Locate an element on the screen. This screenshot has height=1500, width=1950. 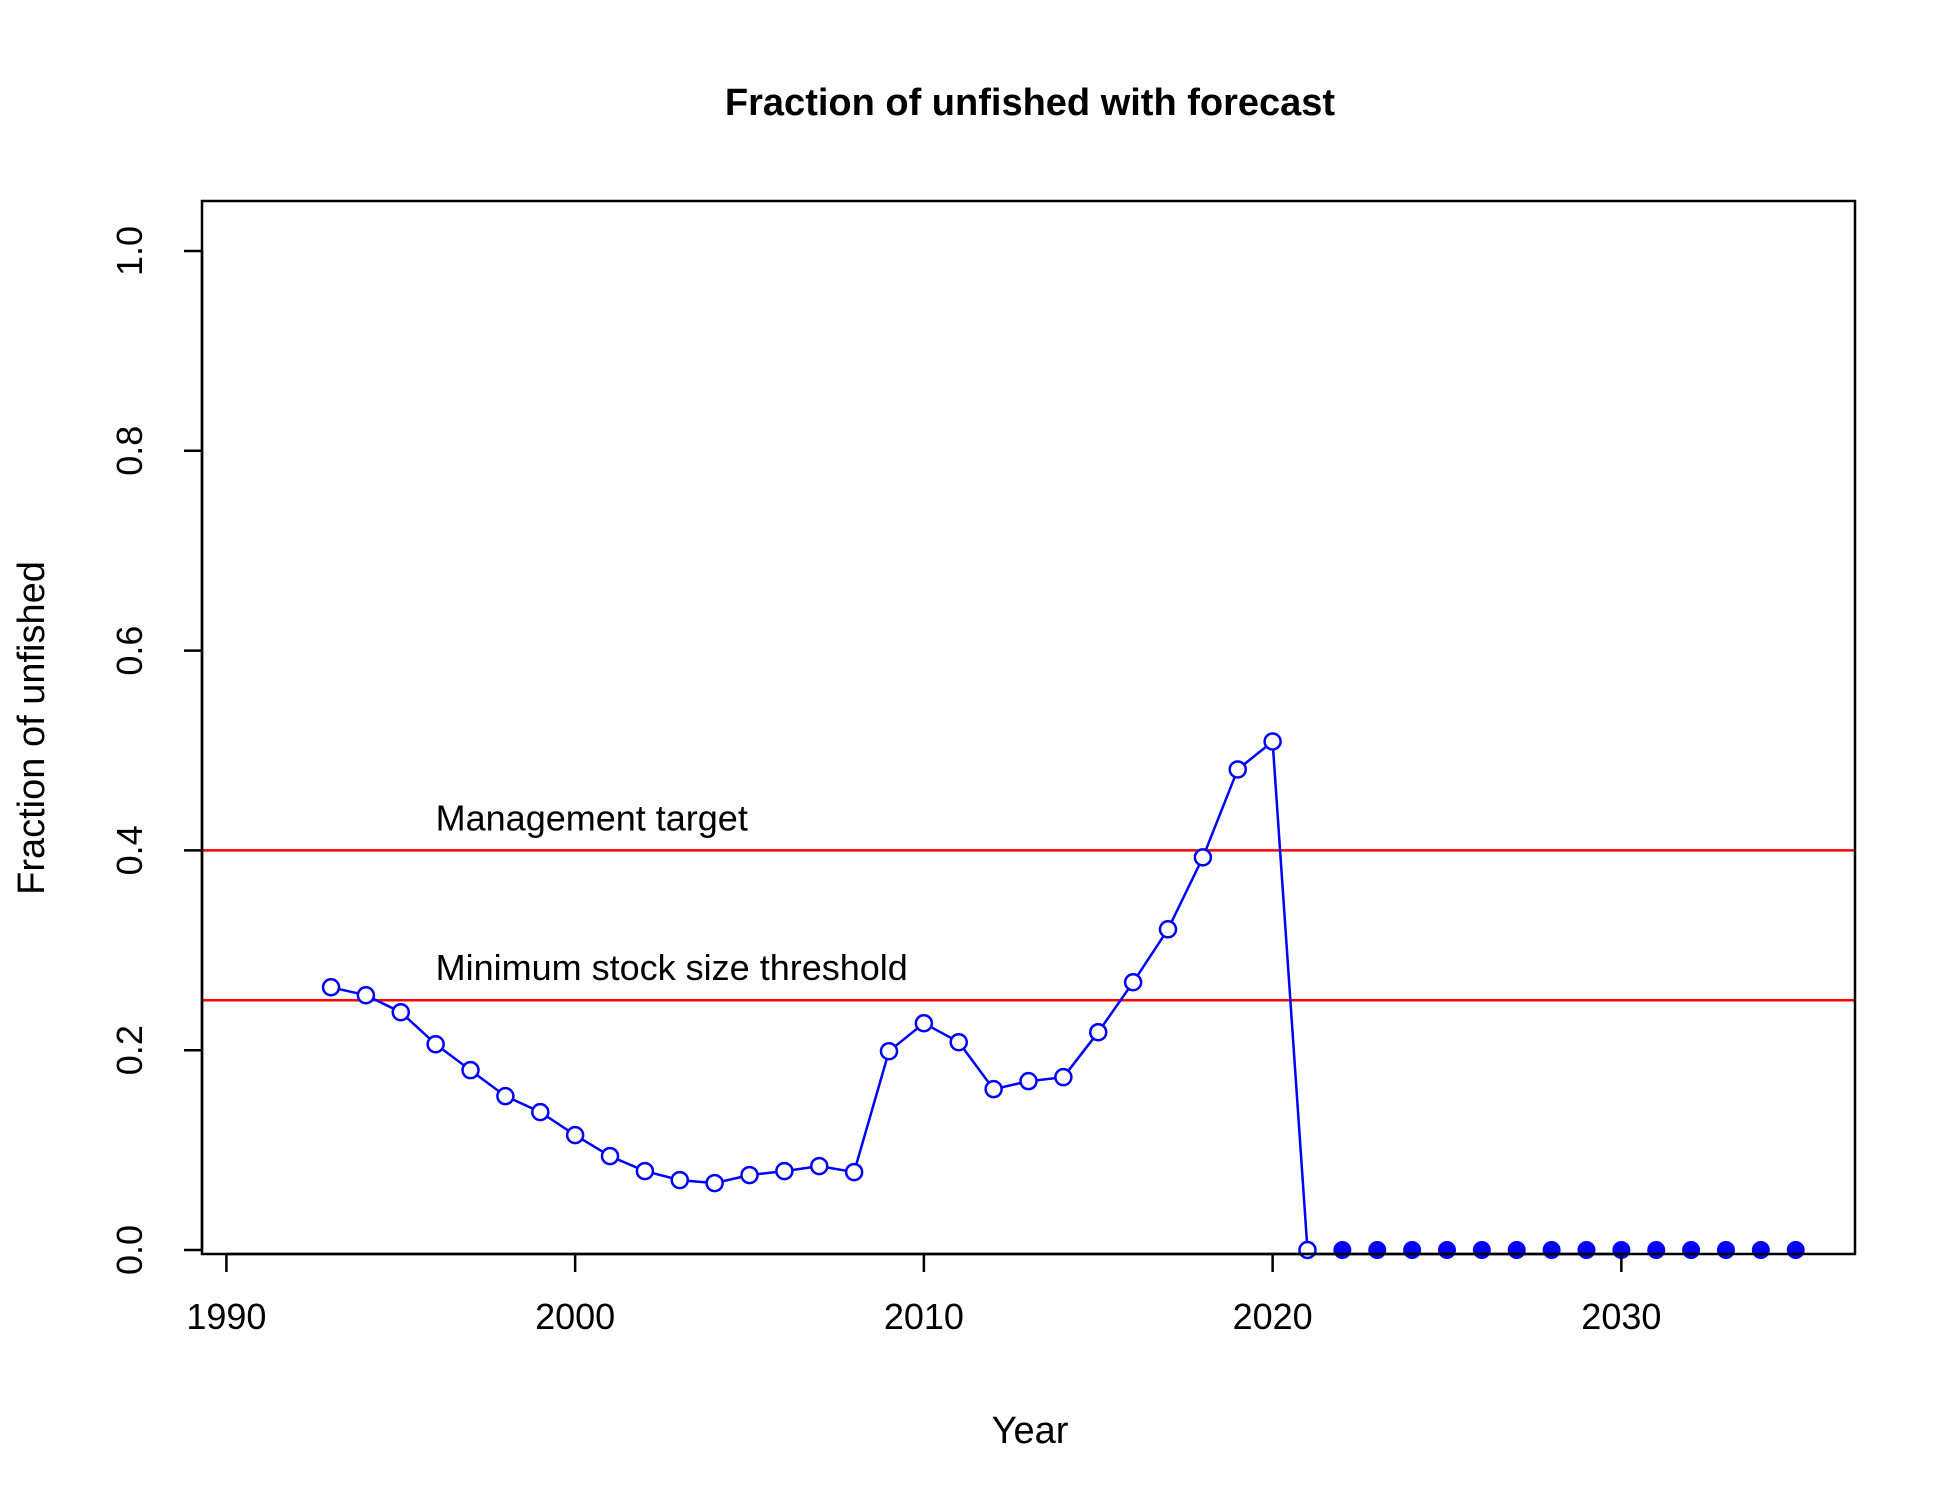
y-axis: 0.0 0.2 0.4 0.6 0.8 1.0 is located at coordinates (156, 750).